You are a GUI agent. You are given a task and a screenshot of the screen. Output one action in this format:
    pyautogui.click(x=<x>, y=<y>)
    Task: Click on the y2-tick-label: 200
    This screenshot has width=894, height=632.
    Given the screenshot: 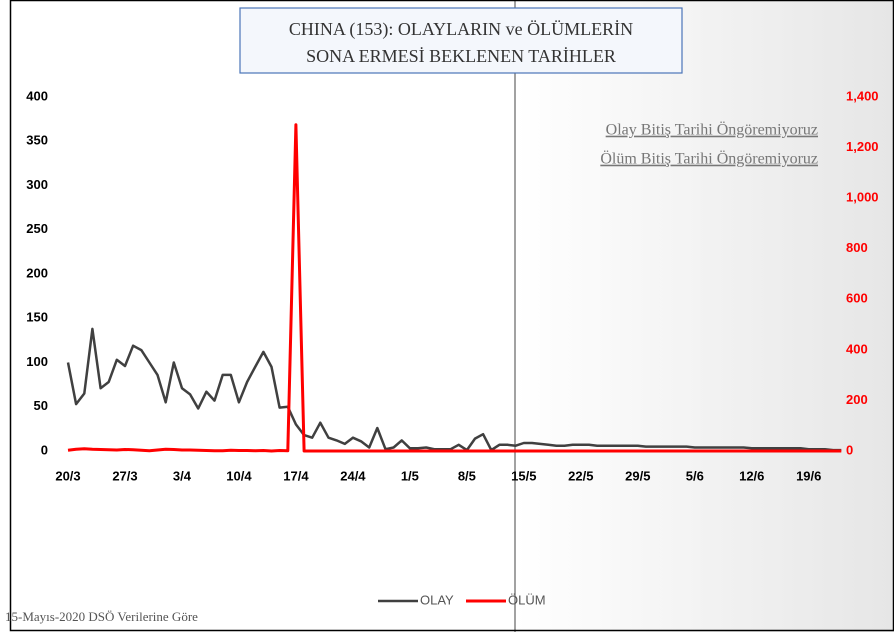 What is the action you would take?
    pyautogui.click(x=857, y=399)
    